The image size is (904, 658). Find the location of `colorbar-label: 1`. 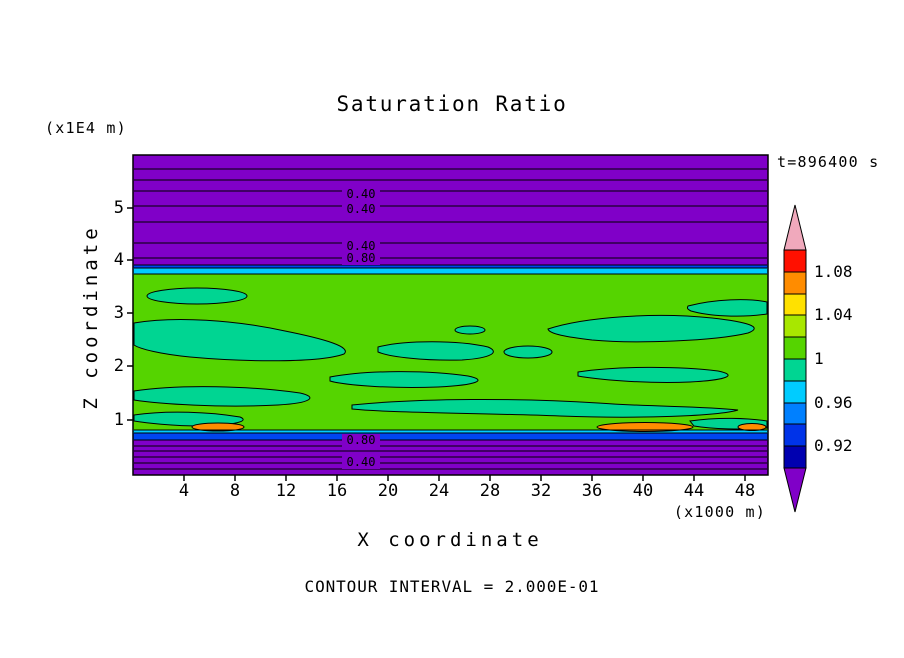

colorbar-label: 1 is located at coordinates (819, 358).